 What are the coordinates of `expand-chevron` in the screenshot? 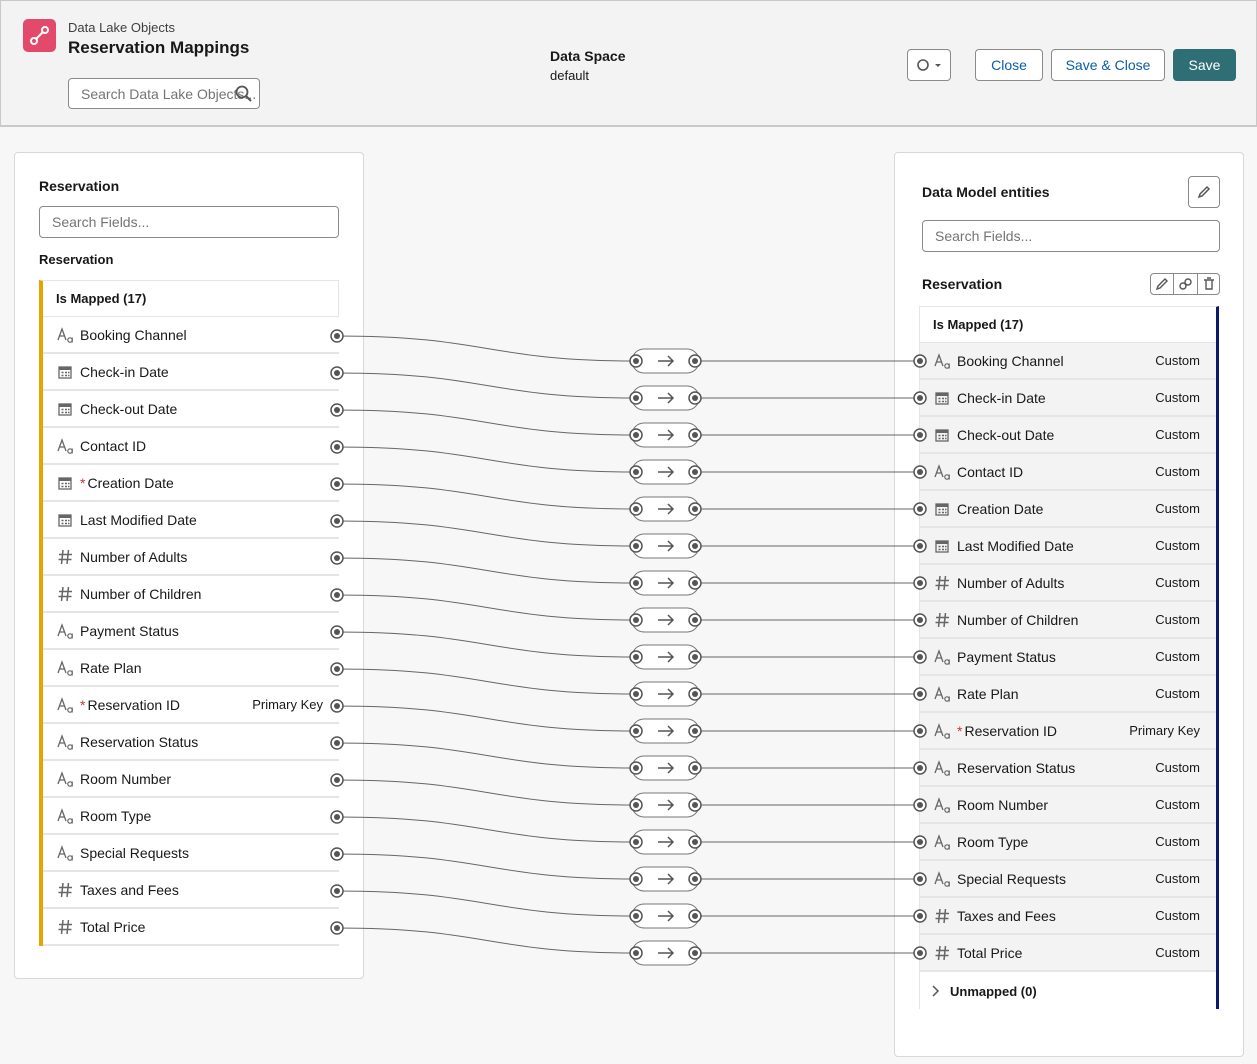 It's located at (936, 991).